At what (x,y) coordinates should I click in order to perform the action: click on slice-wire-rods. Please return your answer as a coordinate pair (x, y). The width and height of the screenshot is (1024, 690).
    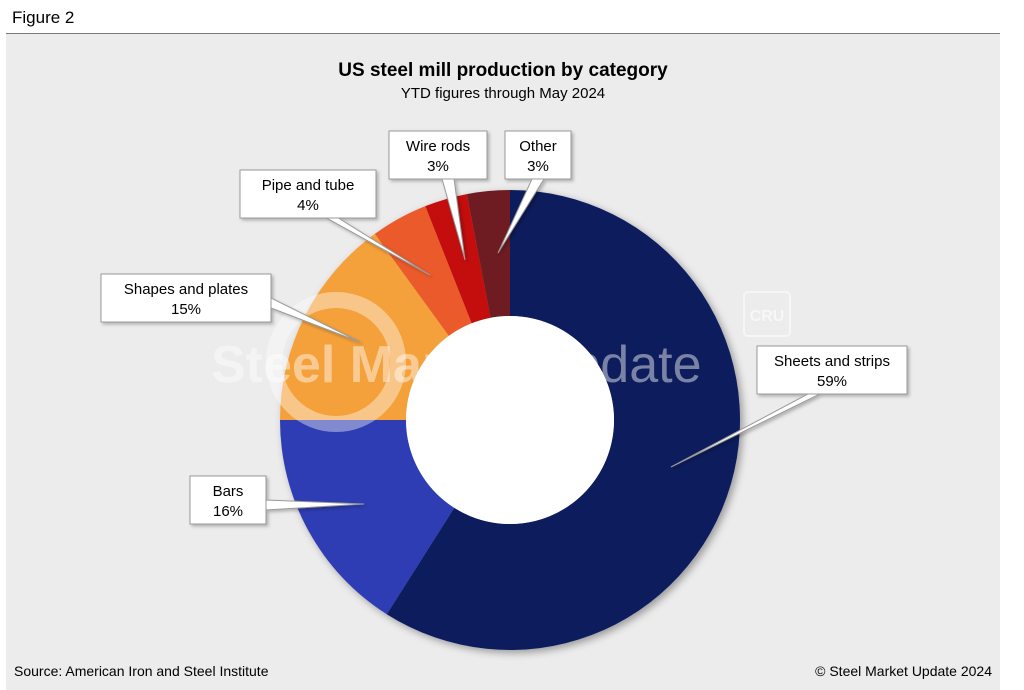
    Looking at the image, I should click on (458, 259).